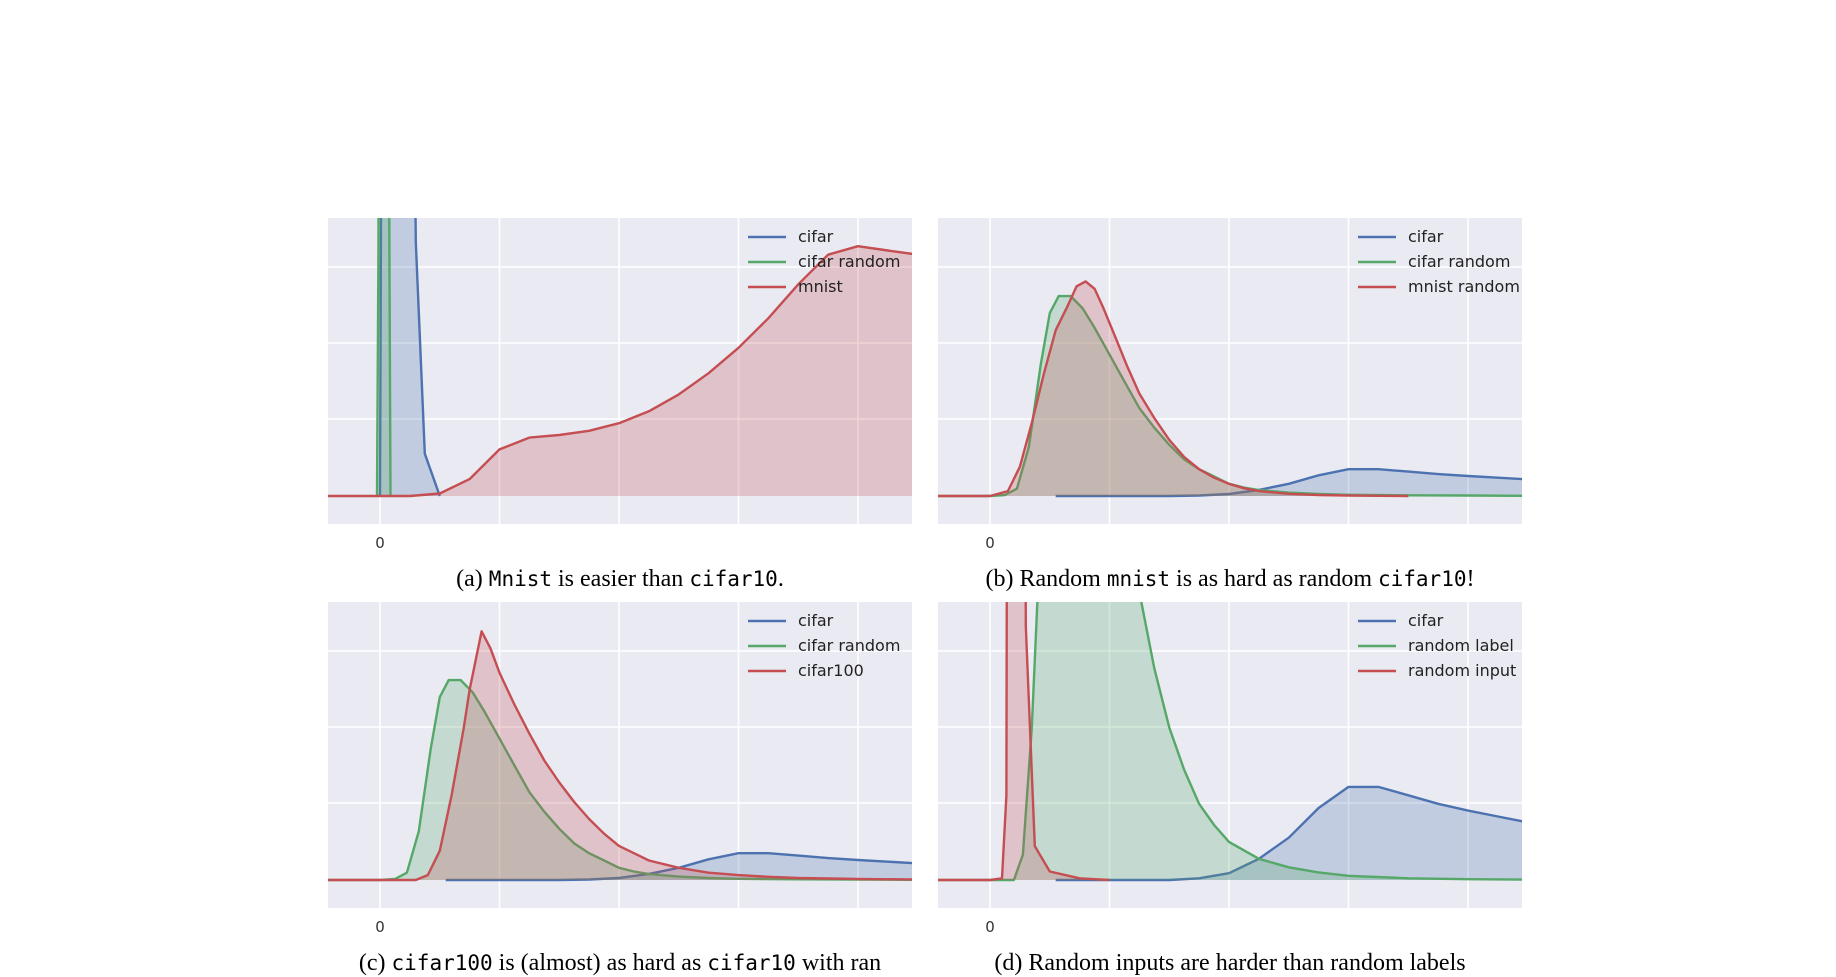  What do you see at coordinates (472, 579) in the screenshot?
I see `caption-text: (a)` at bounding box center [472, 579].